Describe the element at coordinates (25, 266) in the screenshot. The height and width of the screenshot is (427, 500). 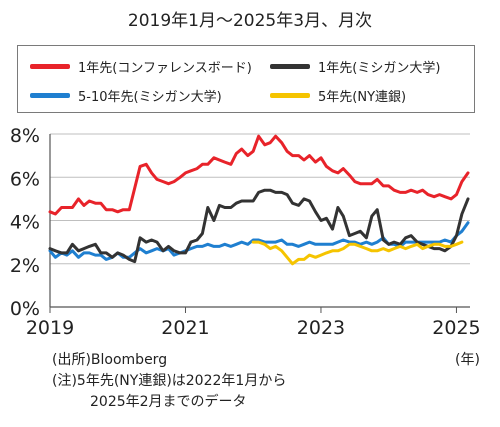
I see `y-tick-label-1: 2%` at that location.